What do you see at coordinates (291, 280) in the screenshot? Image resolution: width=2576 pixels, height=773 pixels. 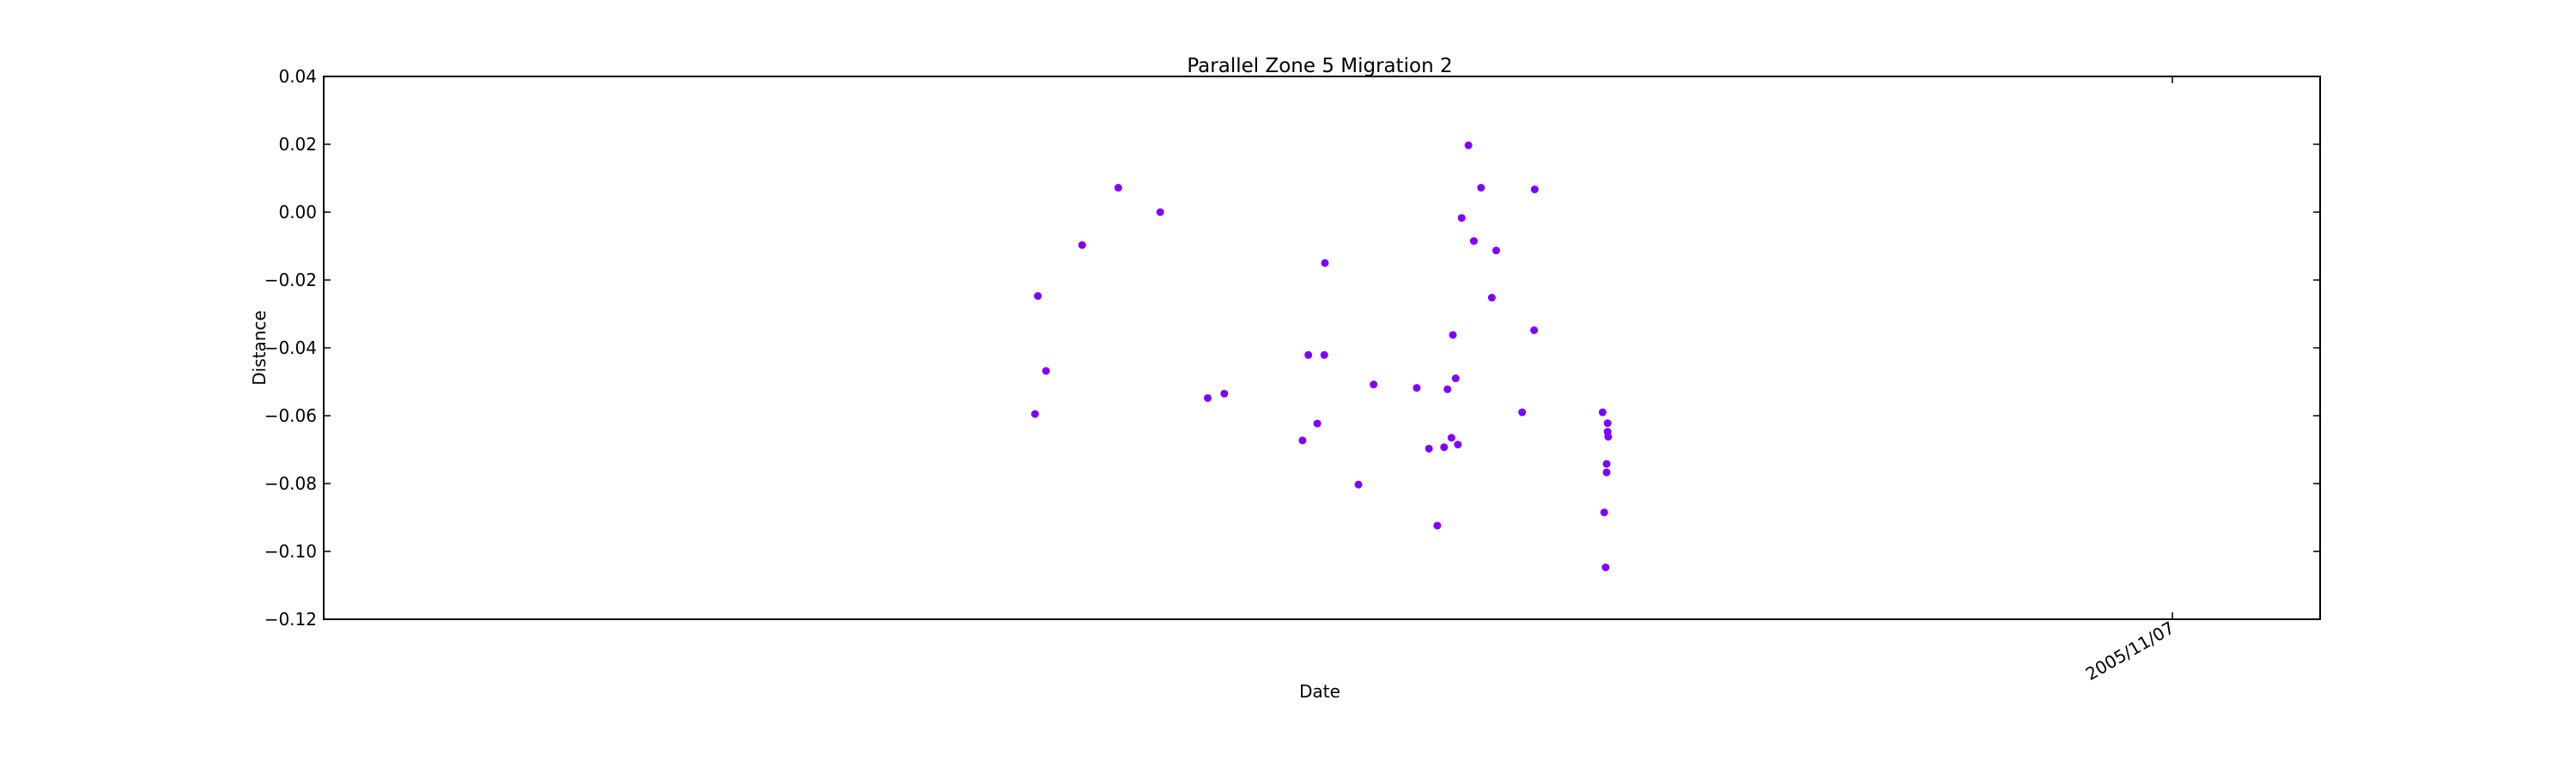 I see `y-tick-label: −0.02` at bounding box center [291, 280].